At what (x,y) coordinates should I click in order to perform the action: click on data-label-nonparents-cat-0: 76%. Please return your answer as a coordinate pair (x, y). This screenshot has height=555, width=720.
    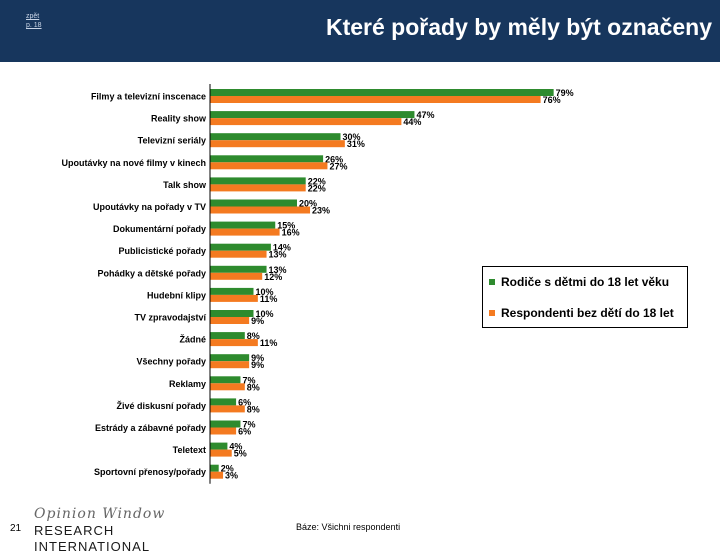
    Looking at the image, I should click on (552, 100).